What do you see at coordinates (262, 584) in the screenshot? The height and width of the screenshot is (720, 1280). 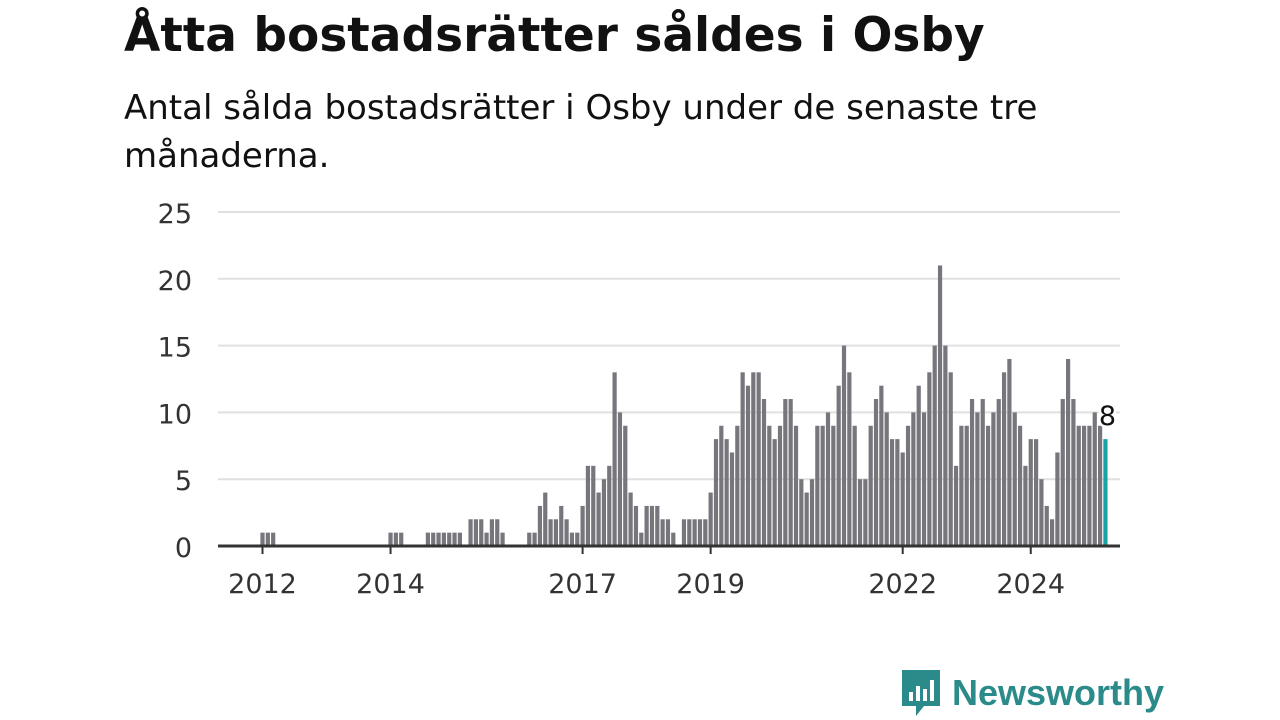 I see `x-tick-label: 2012` at bounding box center [262, 584].